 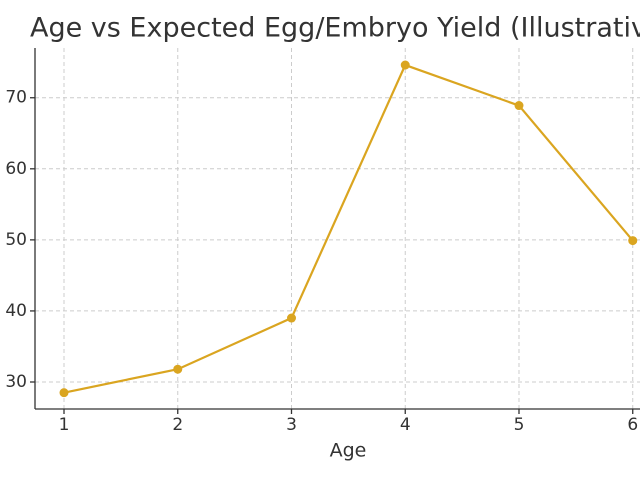 I want to click on x-tick-label: 5, so click(x=519, y=425).